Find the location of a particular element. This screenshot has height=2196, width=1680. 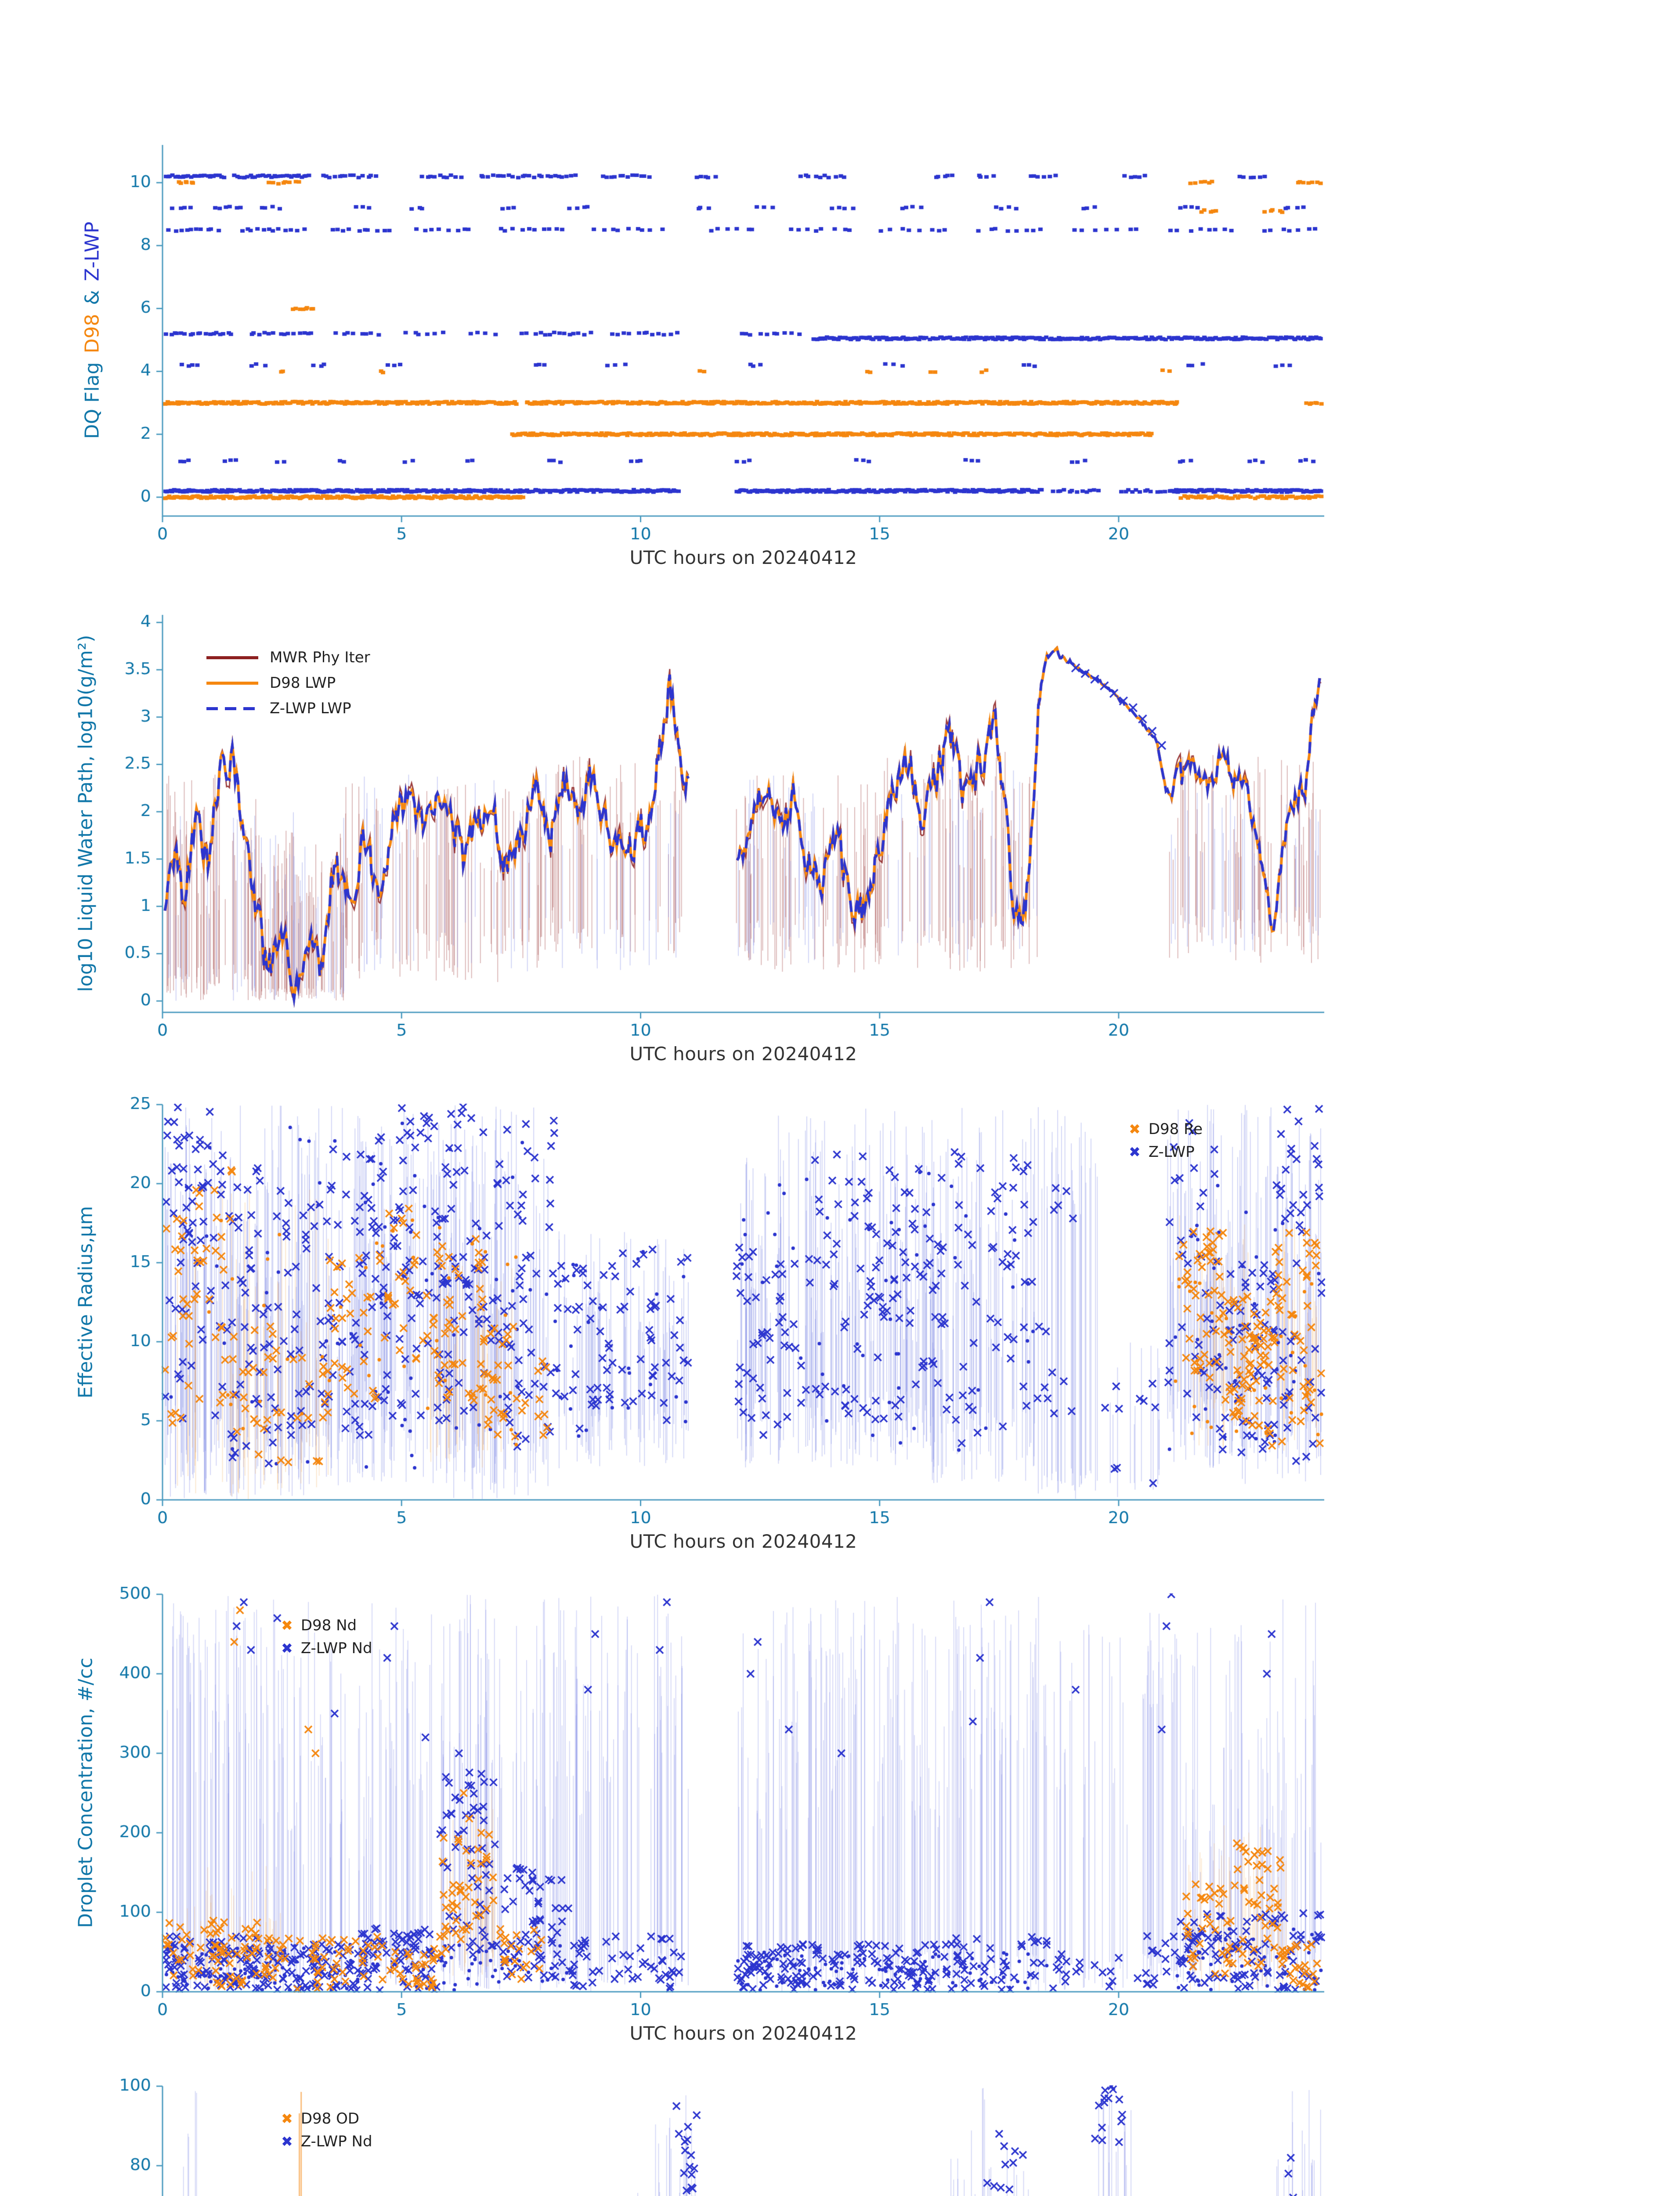

lwp-legend: MWR Phy Iter D98 LWP Z-LWP LWP is located at coordinates (288, 683).